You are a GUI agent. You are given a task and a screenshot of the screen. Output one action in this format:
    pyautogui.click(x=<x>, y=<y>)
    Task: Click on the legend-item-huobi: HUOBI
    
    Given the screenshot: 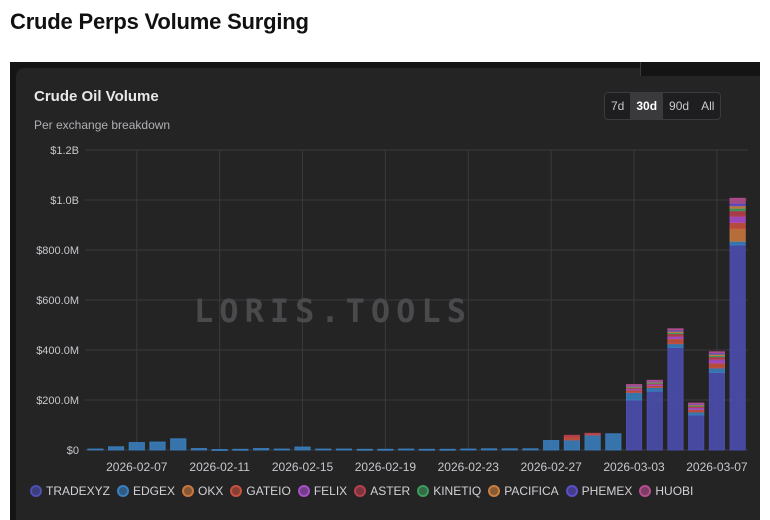 What is the action you would take?
    pyautogui.click(x=666, y=491)
    